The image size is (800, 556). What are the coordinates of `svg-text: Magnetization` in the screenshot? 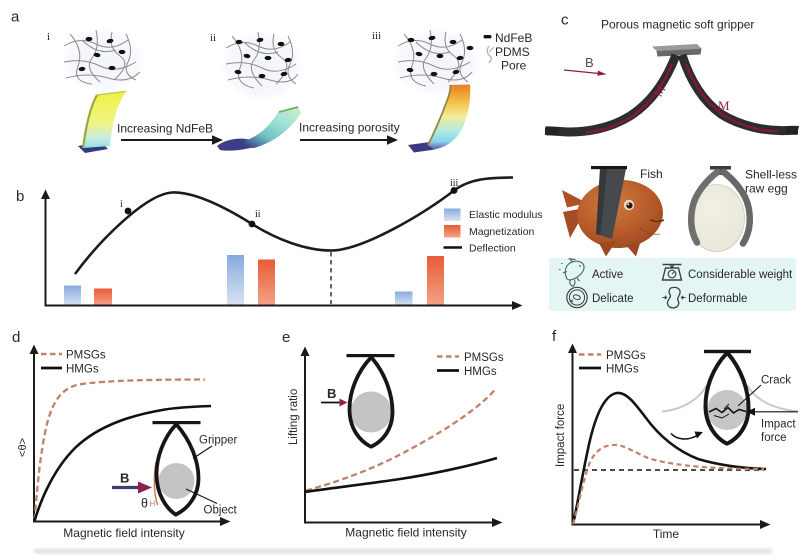 It's located at (502, 232).